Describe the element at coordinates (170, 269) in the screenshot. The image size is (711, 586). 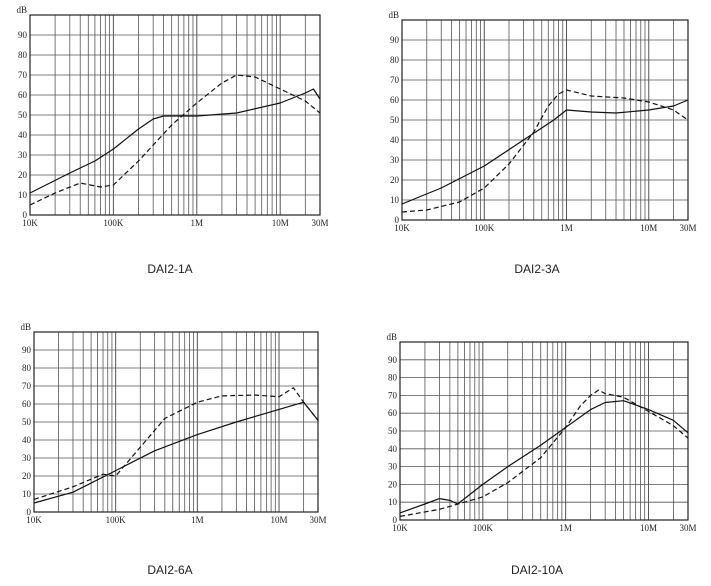
I see `caption-dai2-1a: DAI2-1A` at that location.